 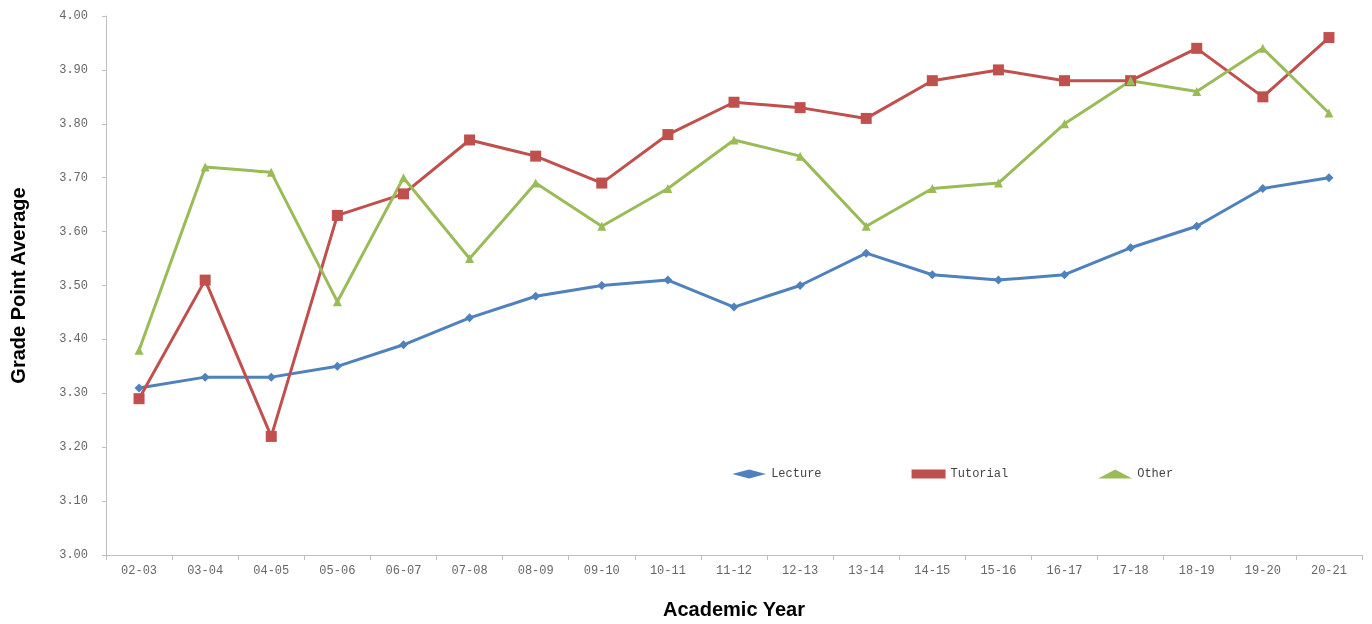 What do you see at coordinates (73, 339) in the screenshot?
I see `y-tick-label: 3.40` at bounding box center [73, 339].